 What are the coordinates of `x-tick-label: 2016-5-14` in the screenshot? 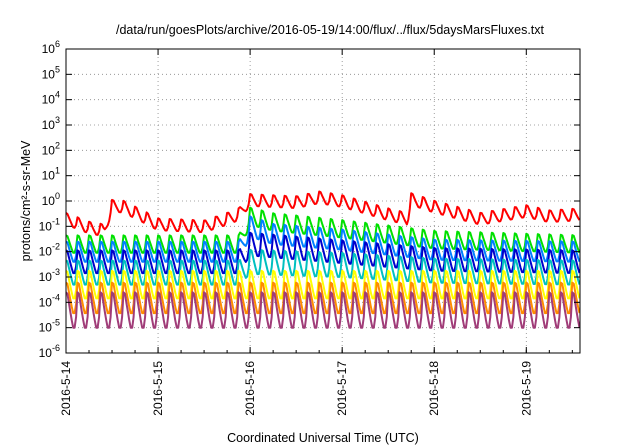 It's located at (66, 388).